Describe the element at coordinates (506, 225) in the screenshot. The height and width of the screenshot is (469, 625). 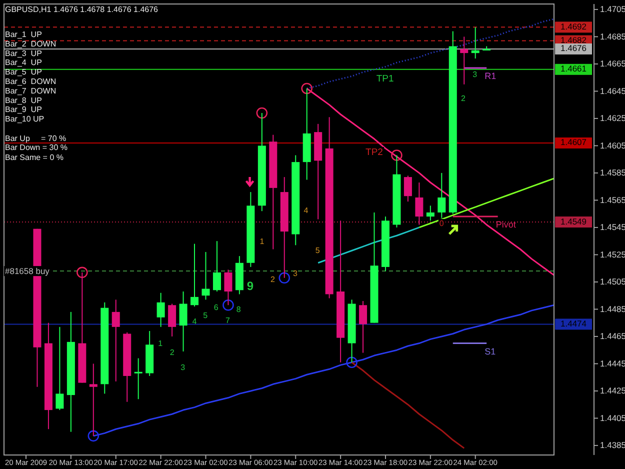
I see `series-label: Pivot` at that location.